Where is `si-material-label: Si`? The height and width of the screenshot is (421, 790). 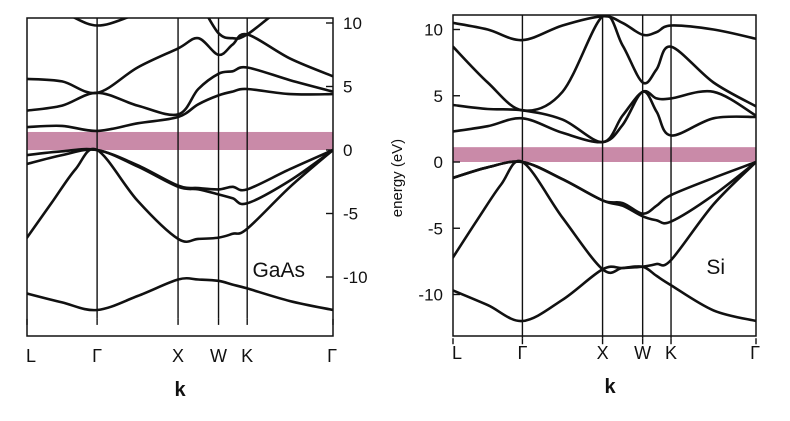 si-material-label: Si is located at coordinates (715, 267).